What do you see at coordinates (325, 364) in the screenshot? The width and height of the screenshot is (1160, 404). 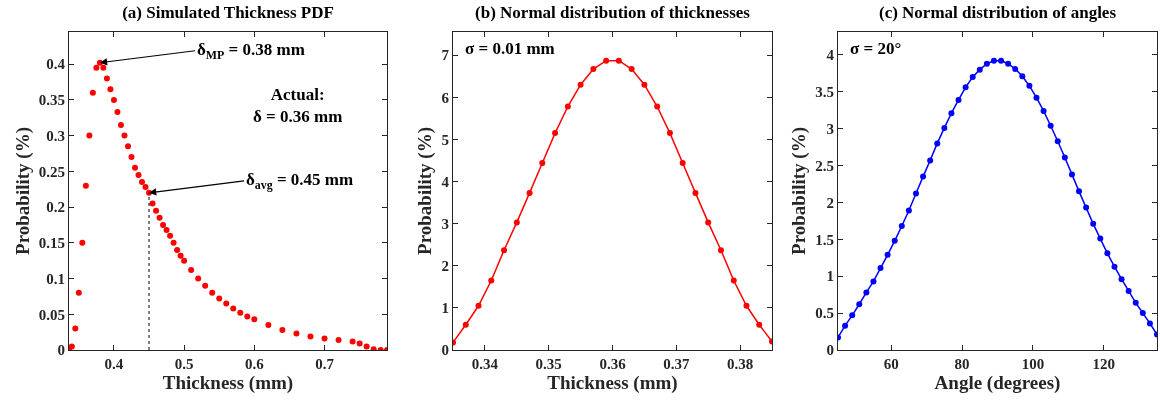 I see `x-tick-label: 0.7` at bounding box center [325, 364].